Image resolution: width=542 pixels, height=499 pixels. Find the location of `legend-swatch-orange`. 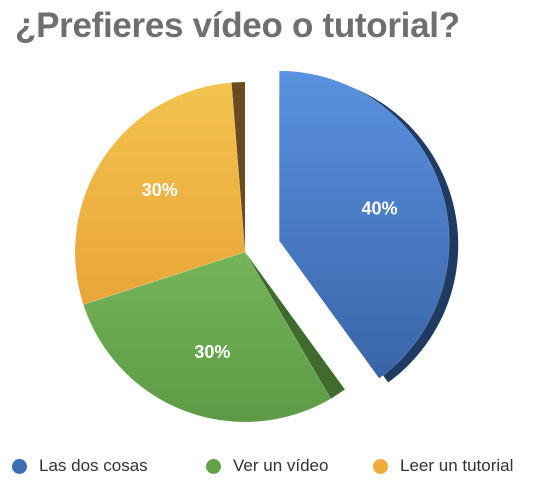

legend-swatch-orange is located at coordinates (380, 466).